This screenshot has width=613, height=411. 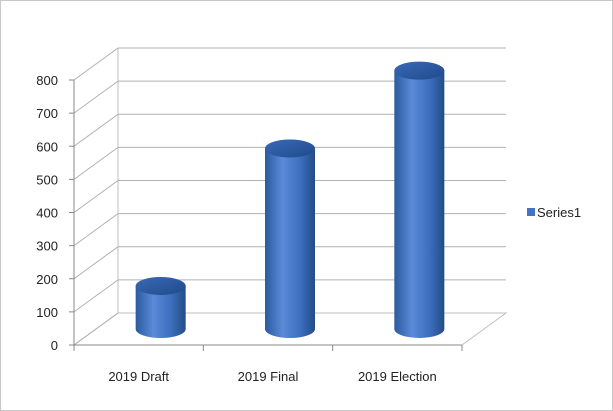 I want to click on y-tick-label: 800, so click(x=47, y=80).